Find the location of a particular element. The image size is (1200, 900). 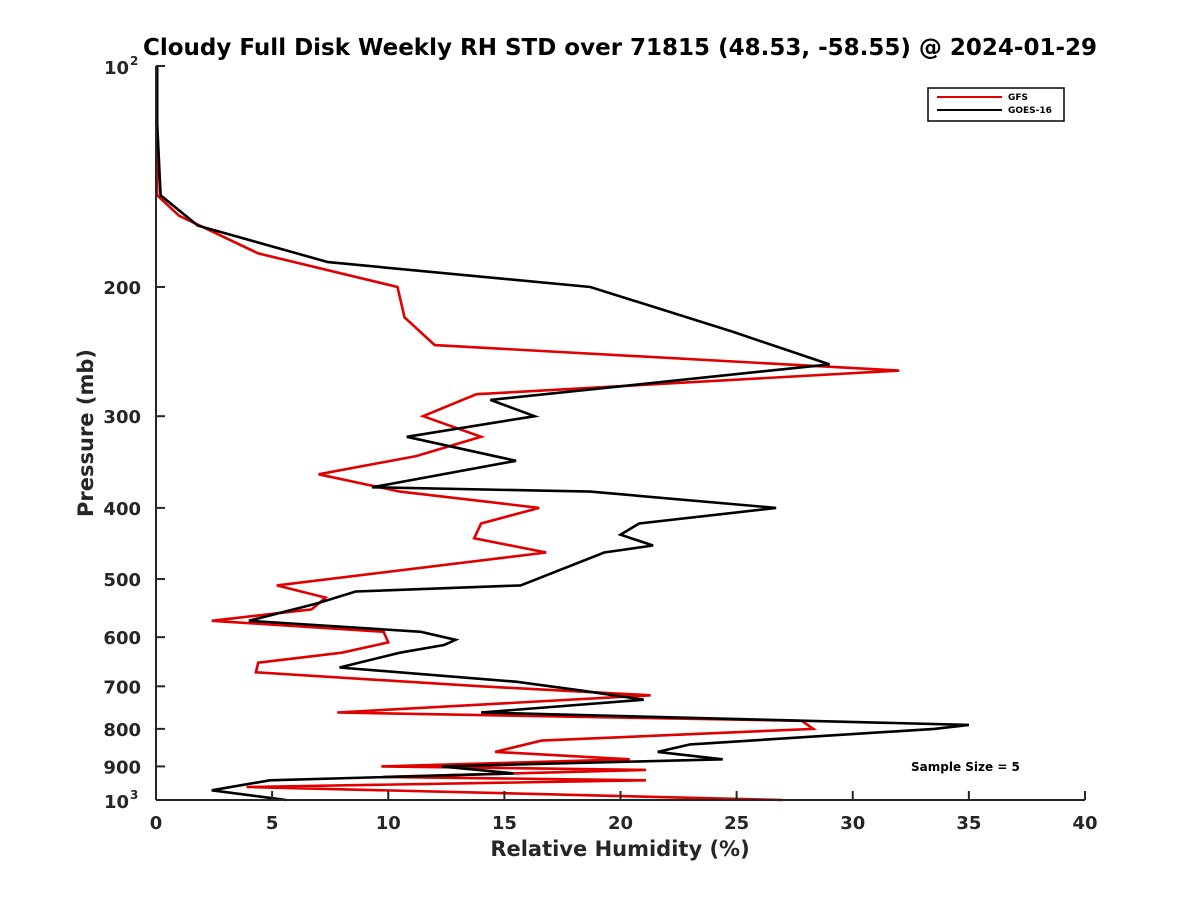

y-tick-label: 900 is located at coordinates (122, 767).